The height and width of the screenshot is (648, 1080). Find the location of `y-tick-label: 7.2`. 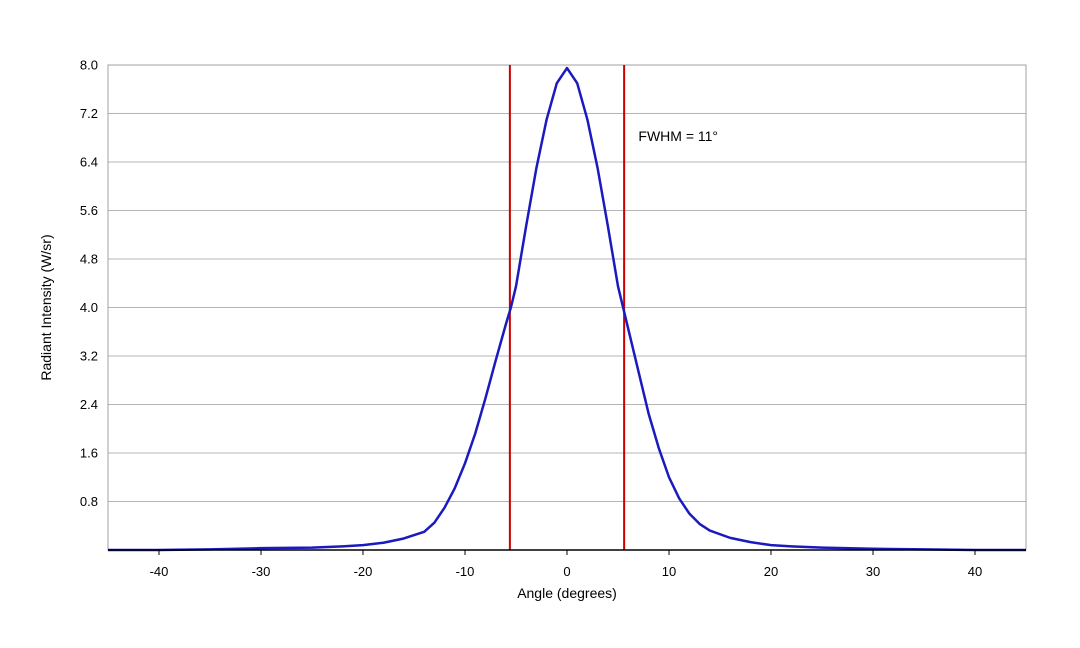

y-tick-label: 7.2 is located at coordinates (89, 113).